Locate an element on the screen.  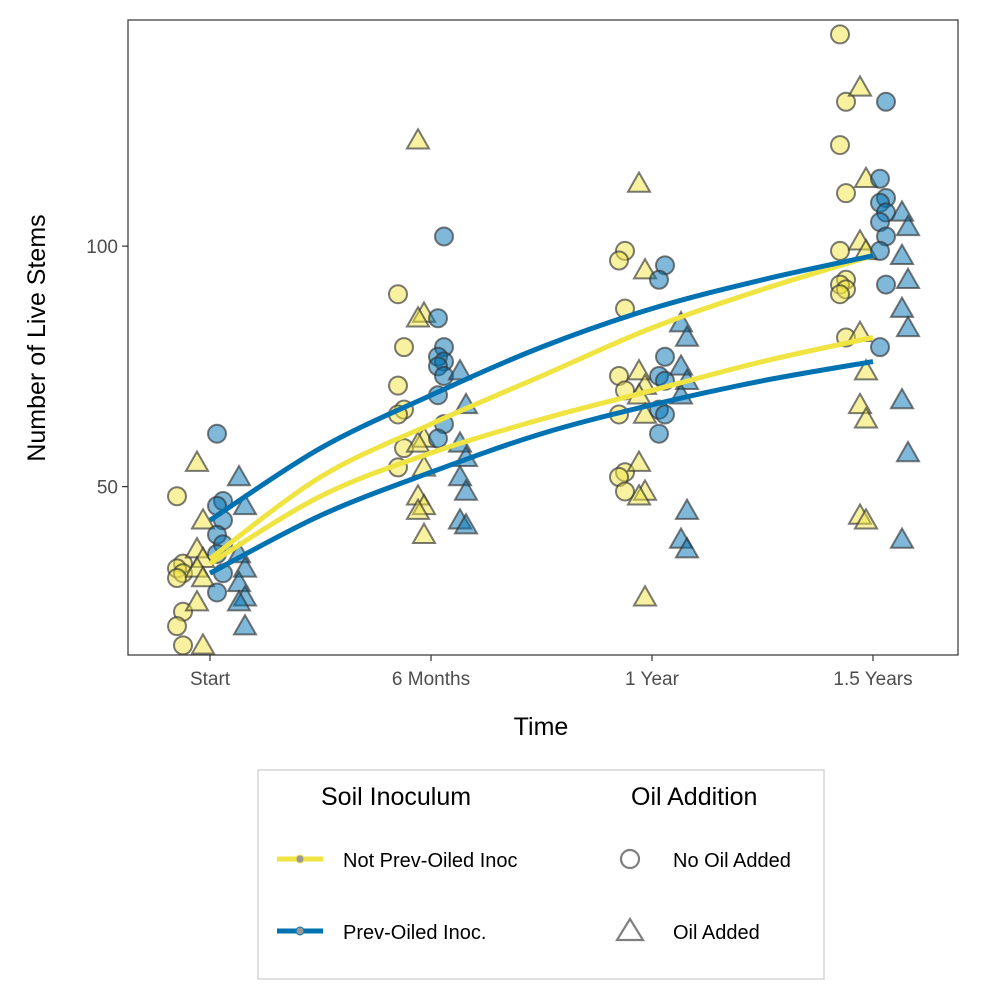
legend-key-circle is located at coordinates (630, 859).